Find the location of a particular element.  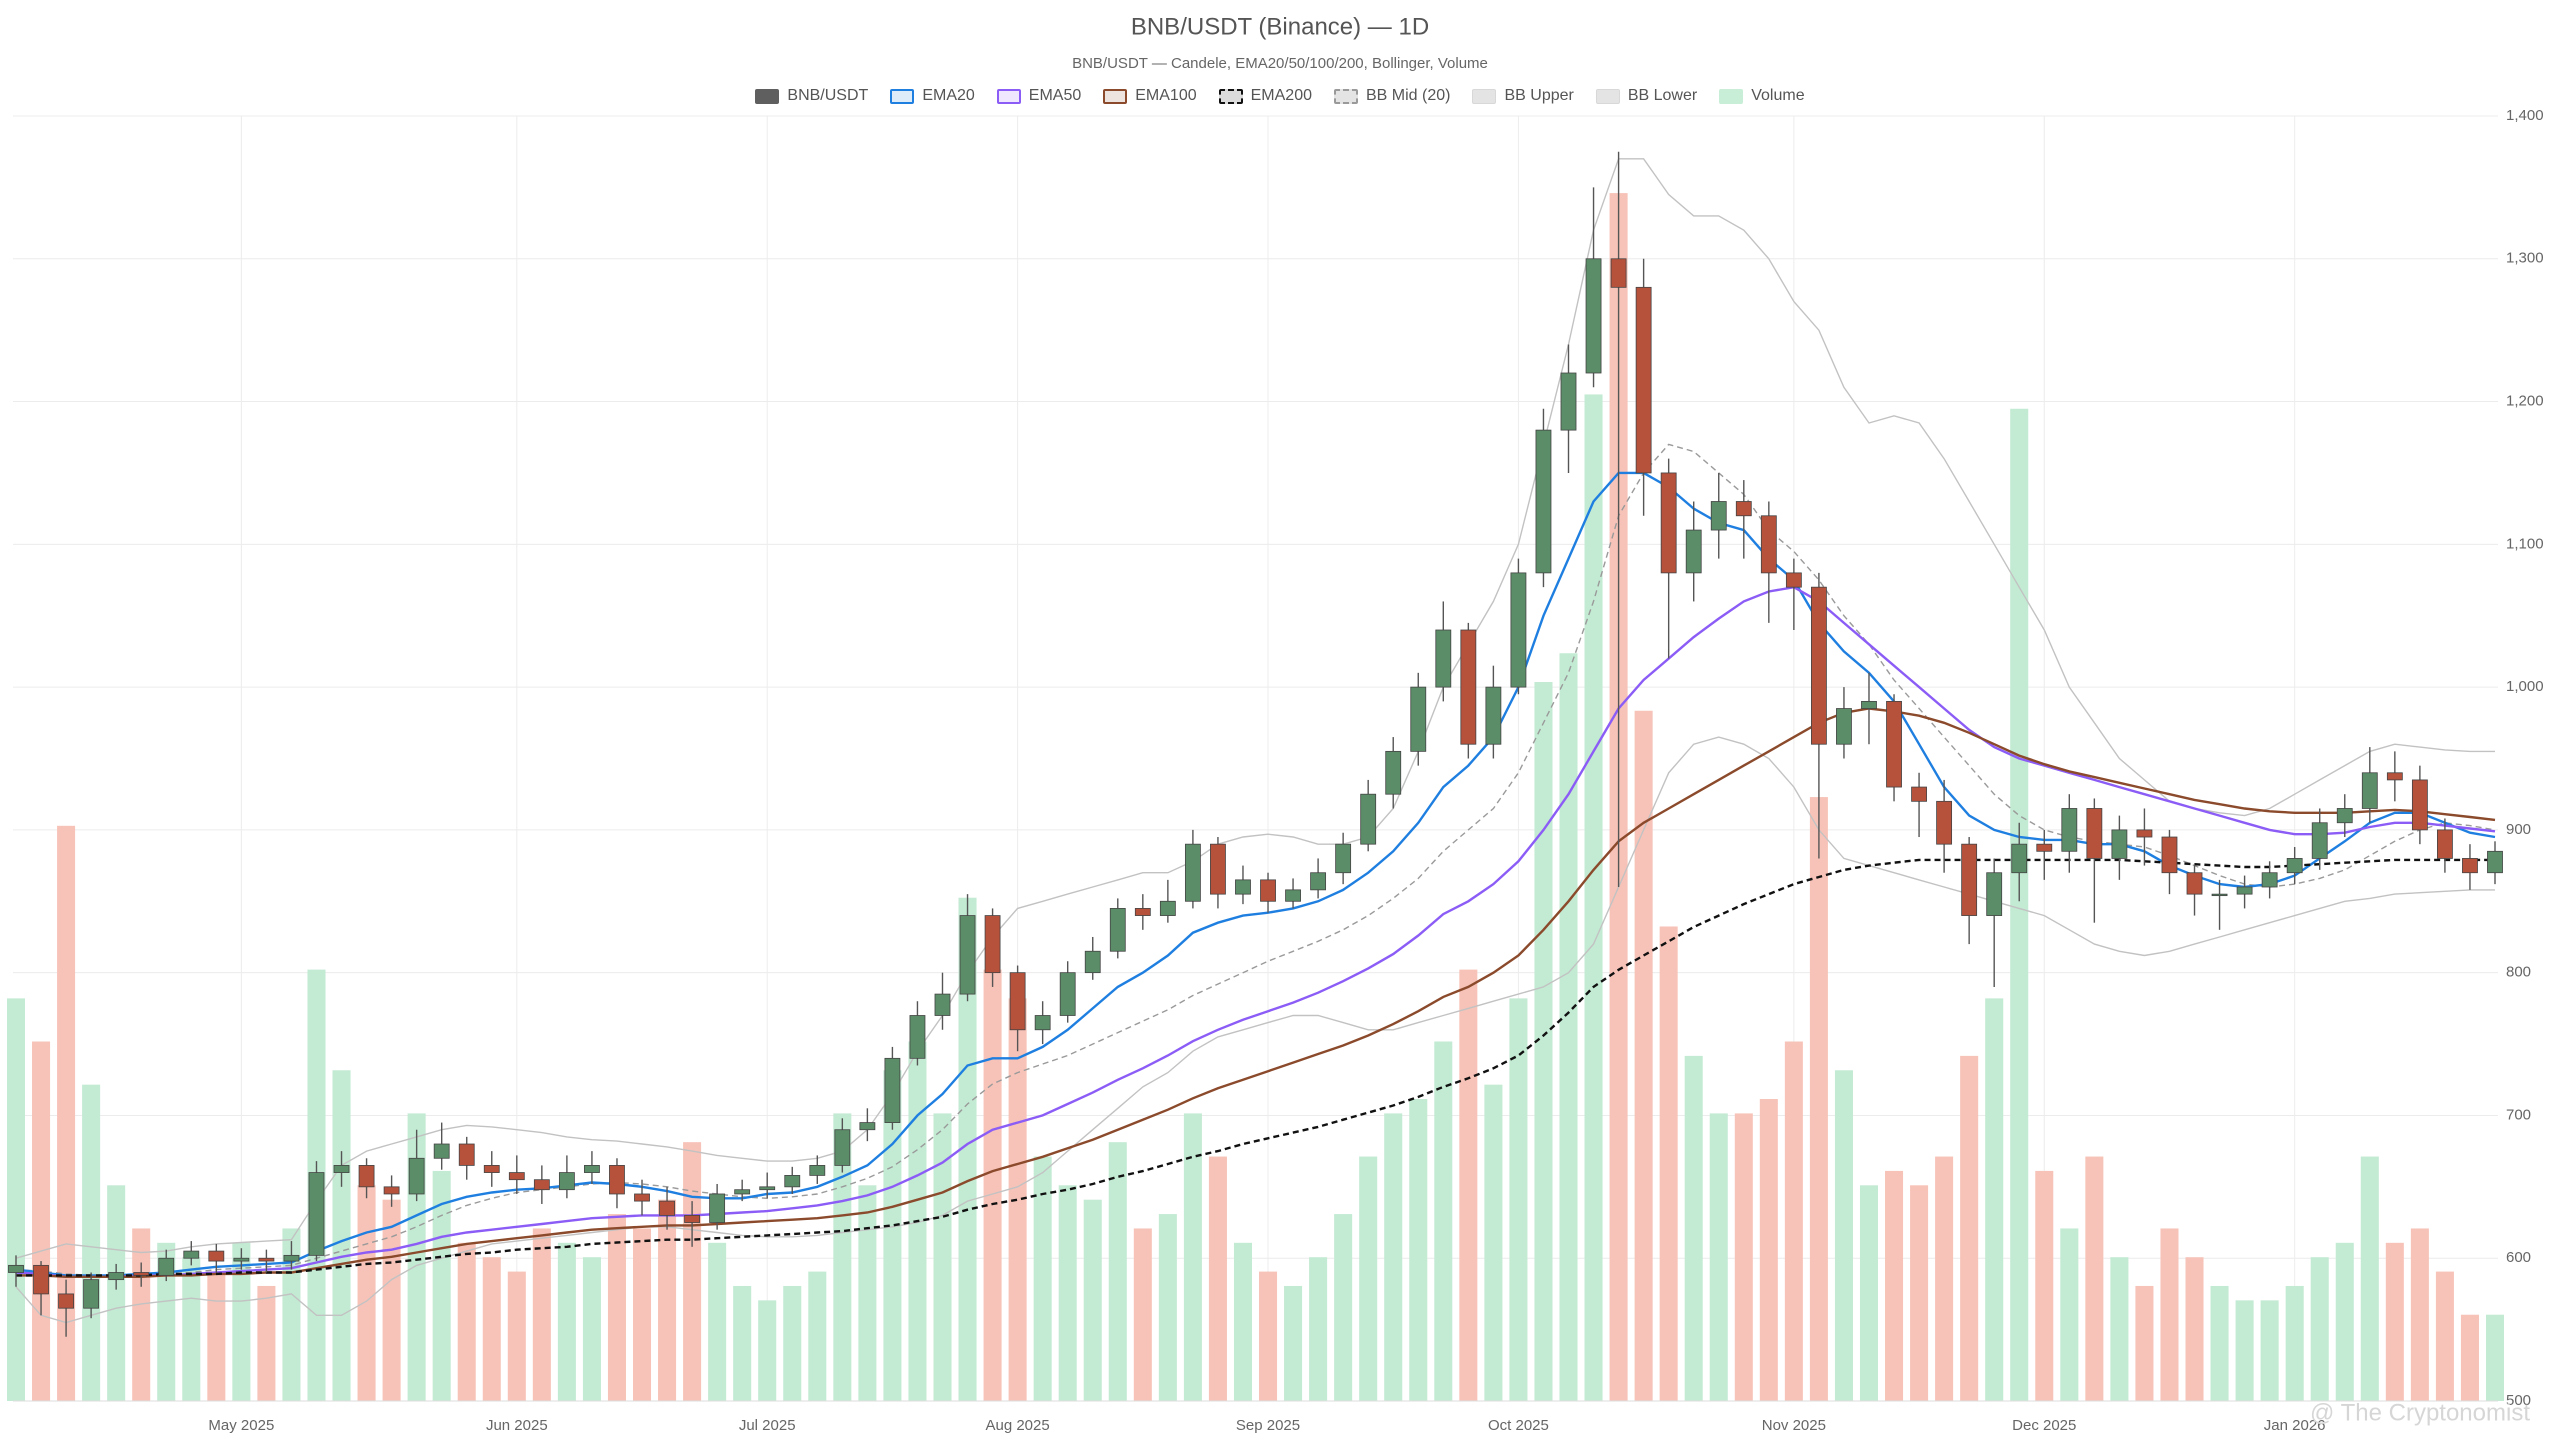

legend-label: EMA50 is located at coordinates (1055, 95).